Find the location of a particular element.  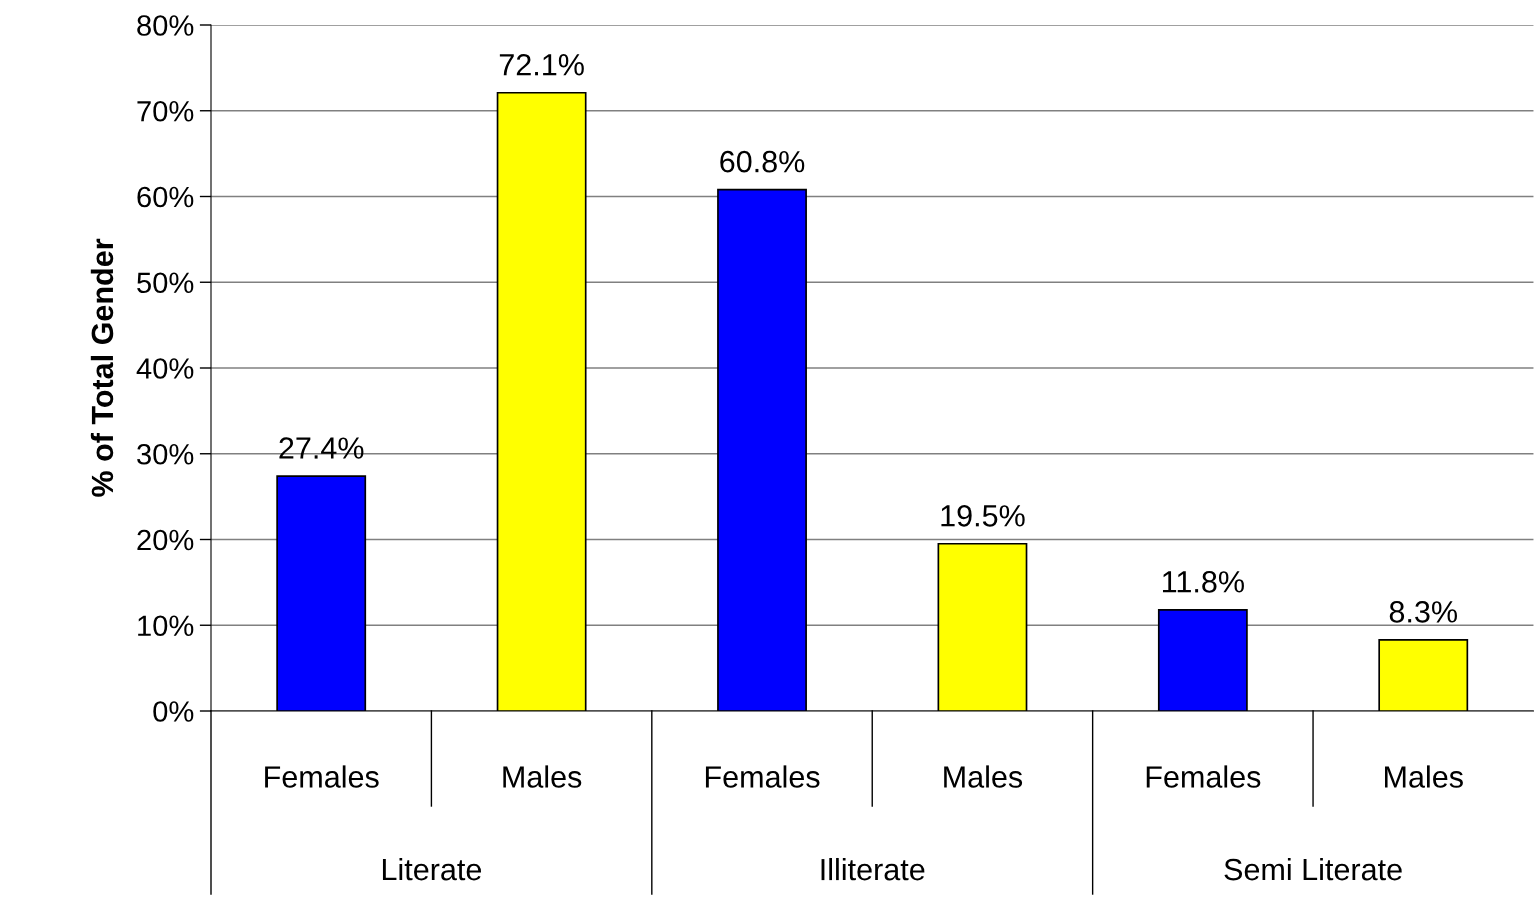

text: Literate is located at coordinates (432, 869).